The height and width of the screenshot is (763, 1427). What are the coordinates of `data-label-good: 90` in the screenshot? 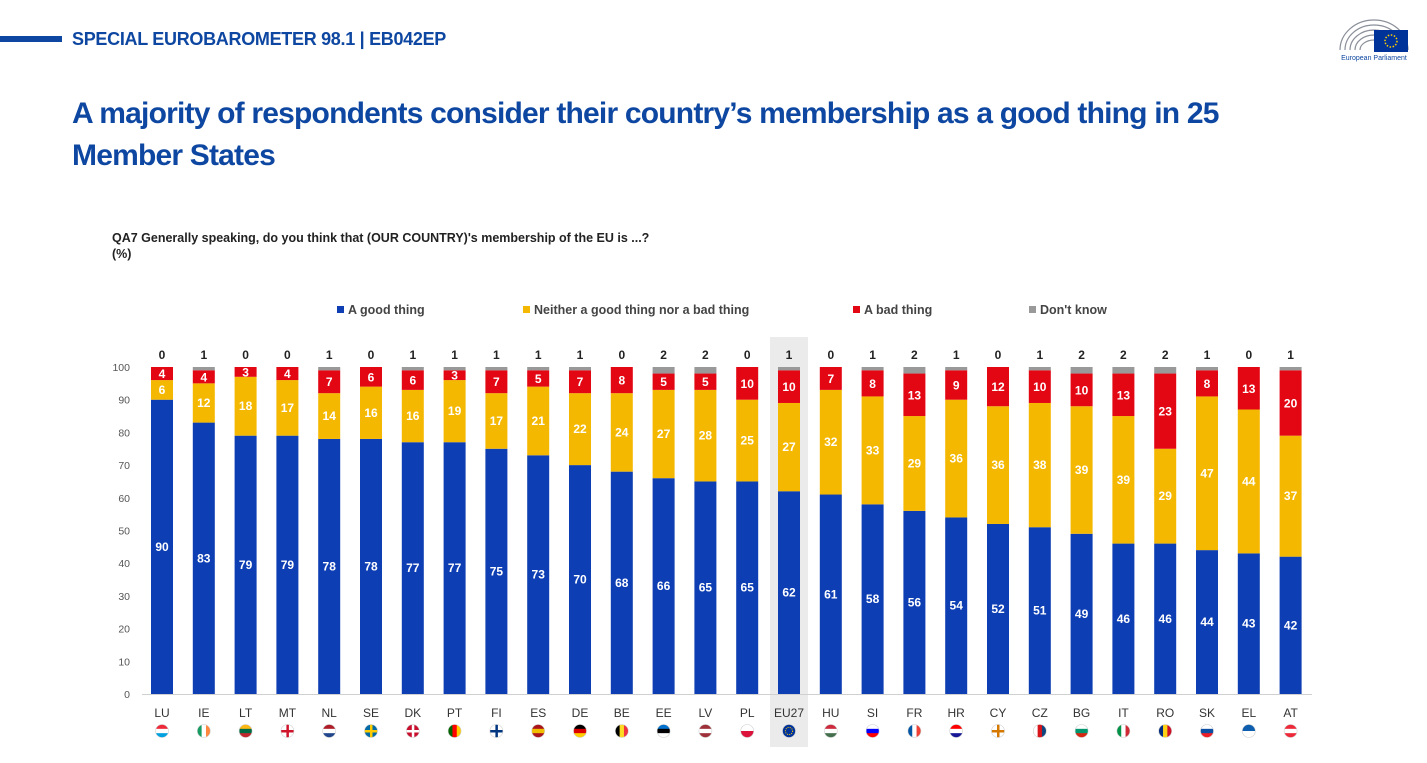 It's located at (162, 547).